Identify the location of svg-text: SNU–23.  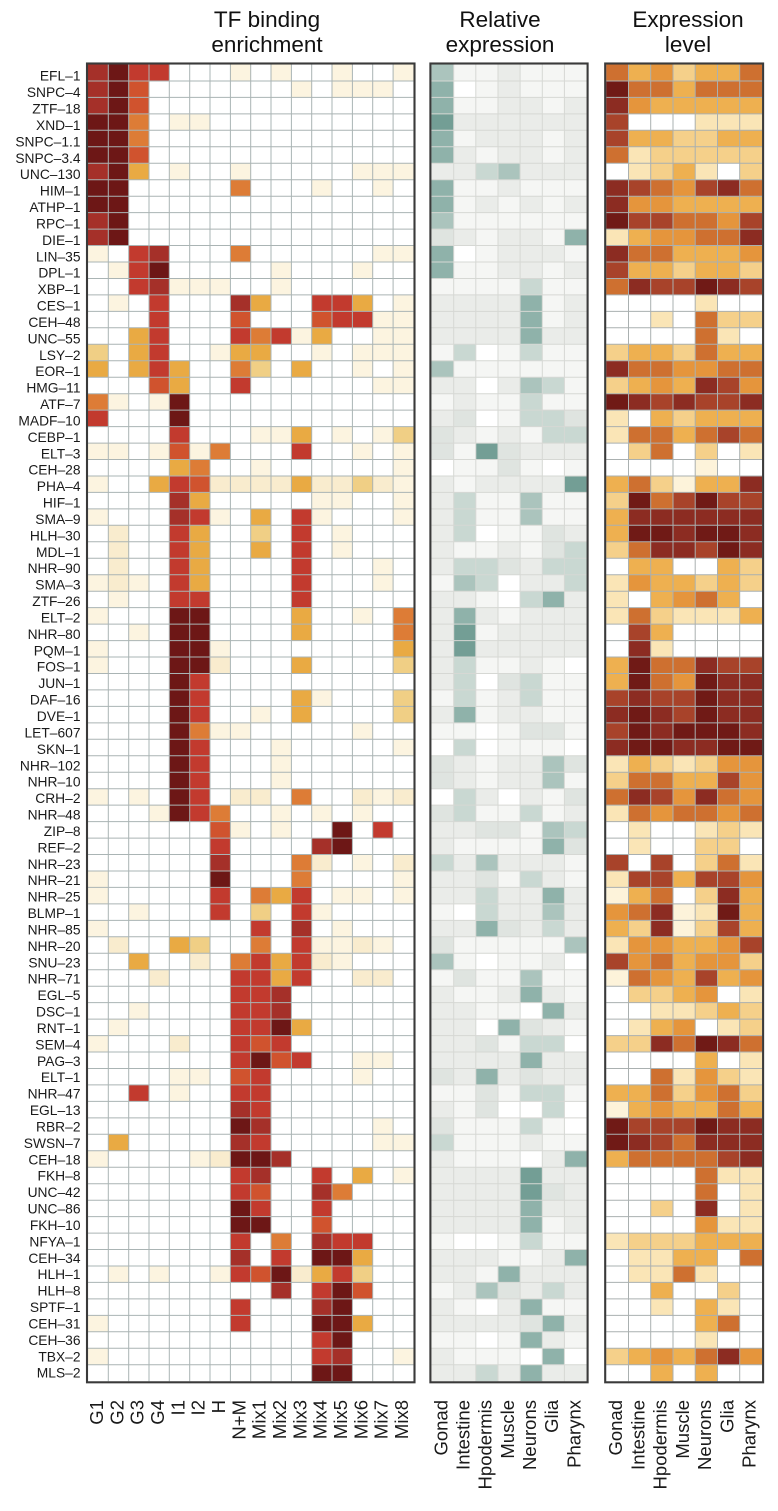
(54, 962).